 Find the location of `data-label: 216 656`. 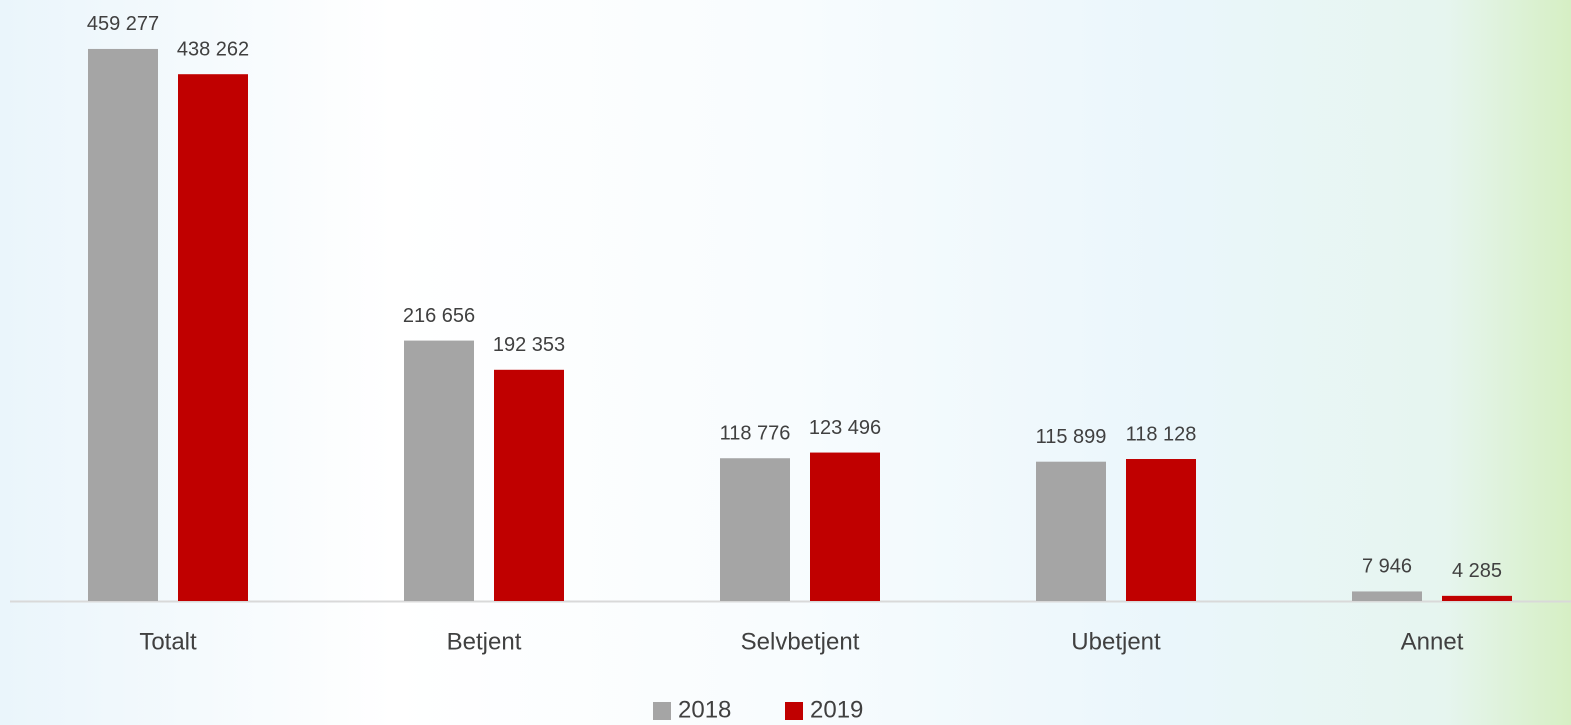

data-label: 216 656 is located at coordinates (439, 316).